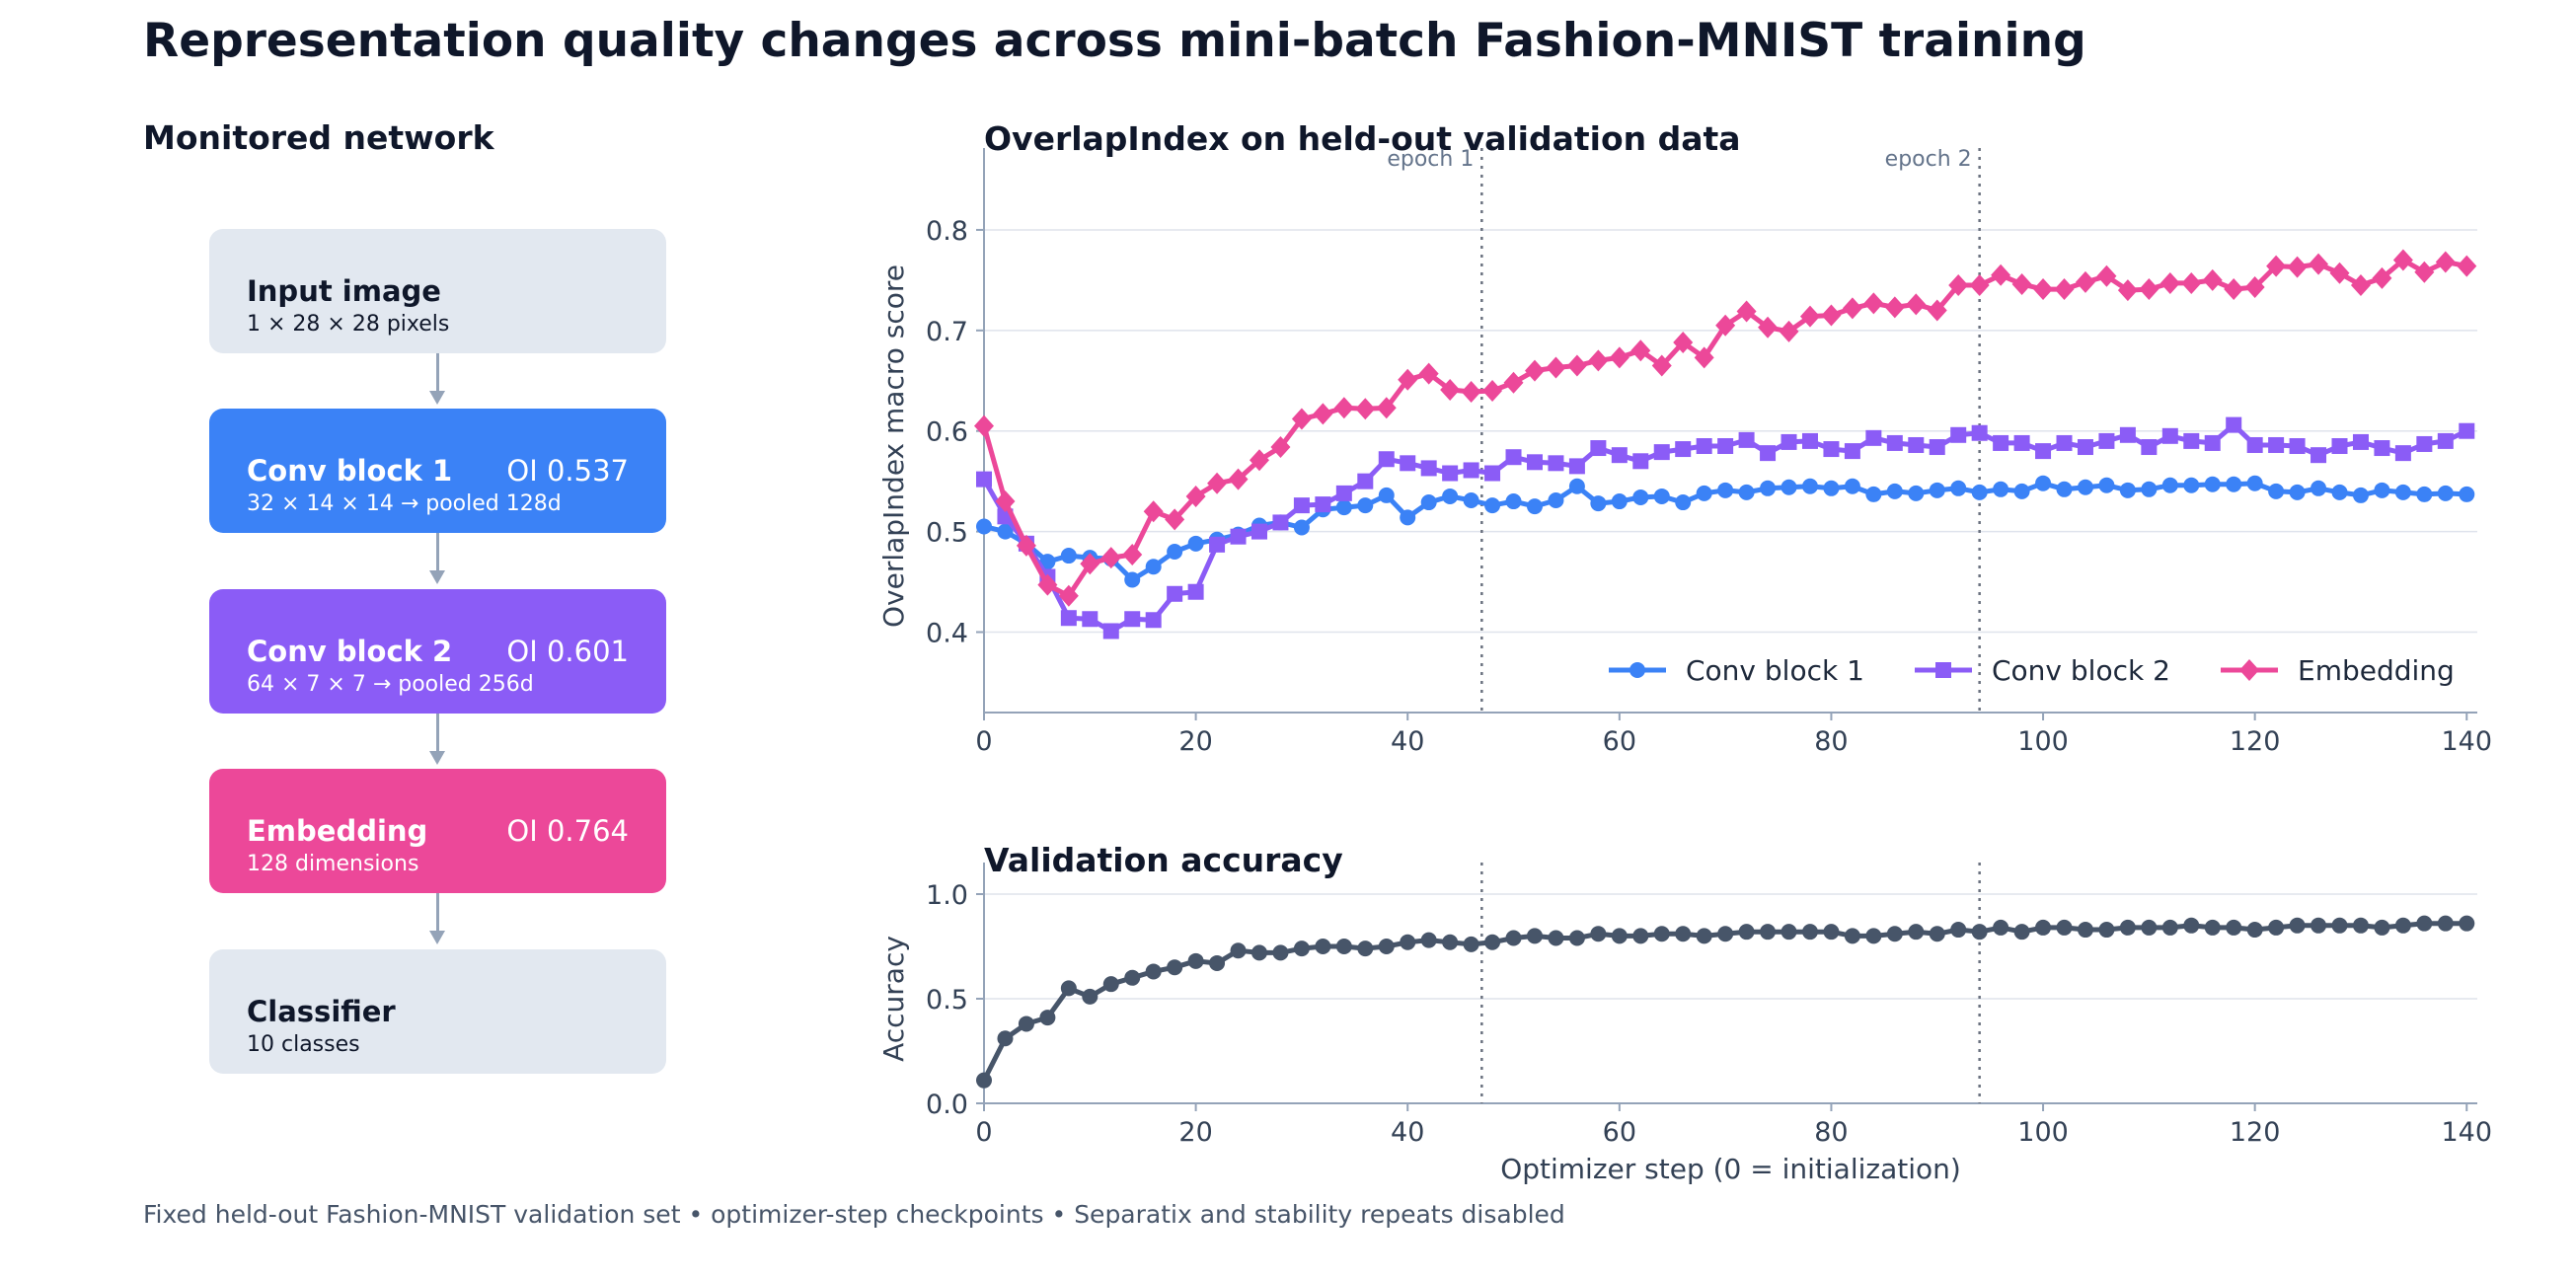  What do you see at coordinates (947, 332) in the screenshot?
I see `y-tick-label: 0.7` at bounding box center [947, 332].